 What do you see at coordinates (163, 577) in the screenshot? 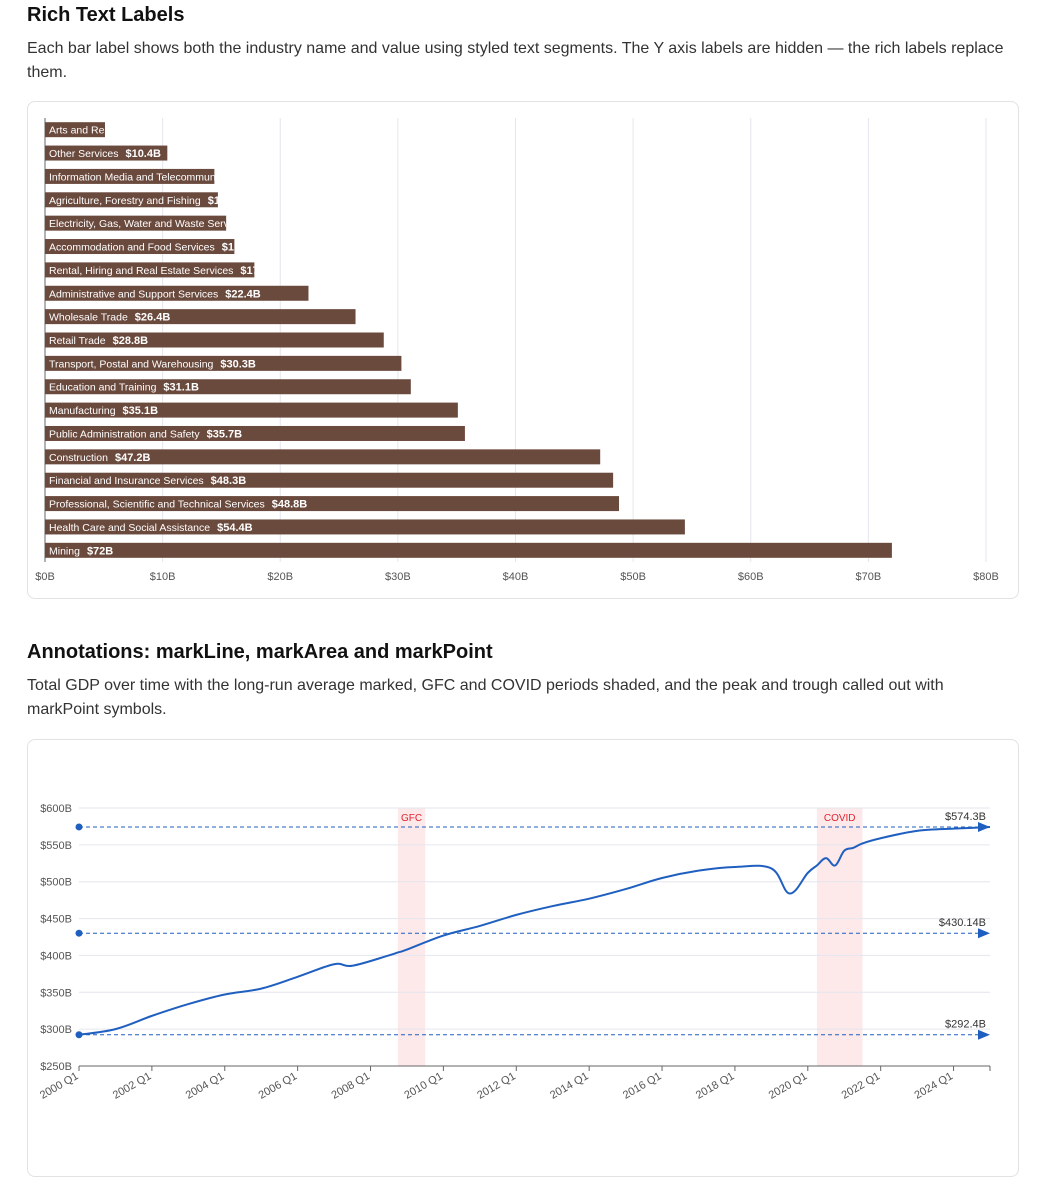
I see `x-tick-label: $10B` at bounding box center [163, 577].